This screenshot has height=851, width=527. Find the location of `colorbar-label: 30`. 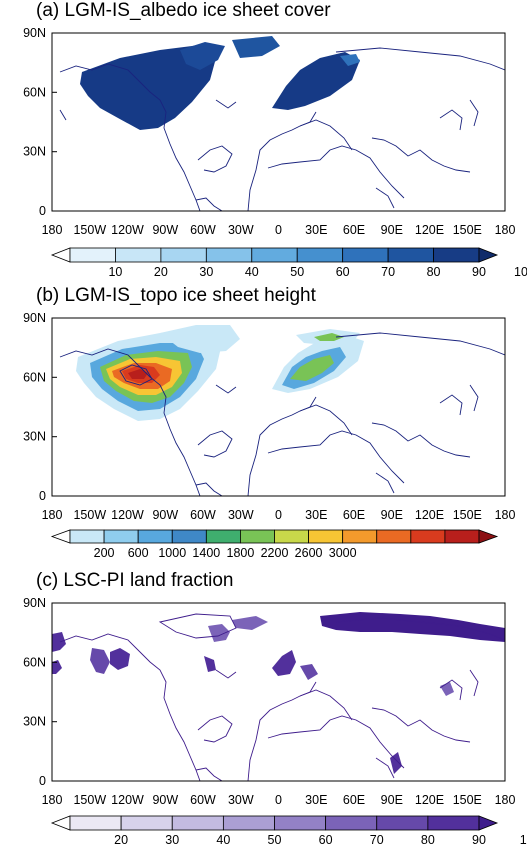

colorbar-label: 30 is located at coordinates (206, 272).